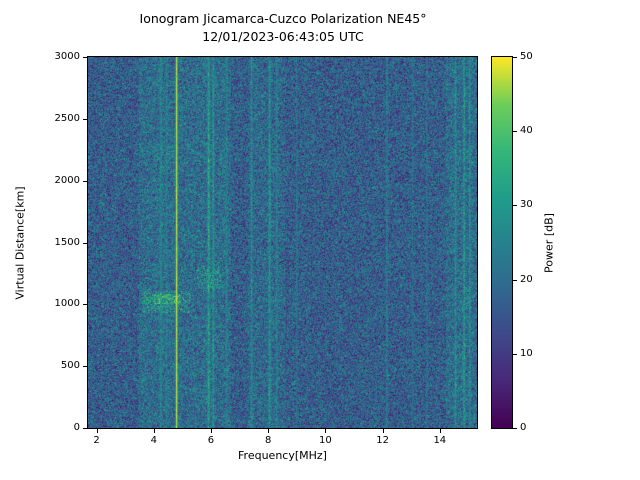  I want to click on colorbar-tick-label: 10, so click(526, 353).